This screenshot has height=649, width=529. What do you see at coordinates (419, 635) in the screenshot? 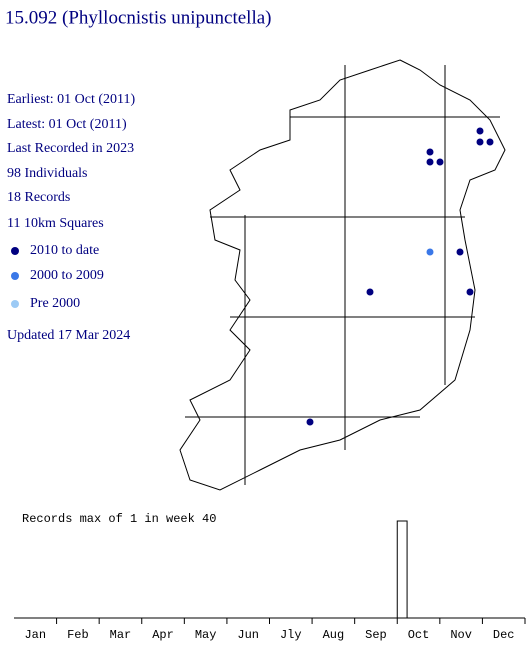
I see `month-label: Oct` at bounding box center [419, 635].